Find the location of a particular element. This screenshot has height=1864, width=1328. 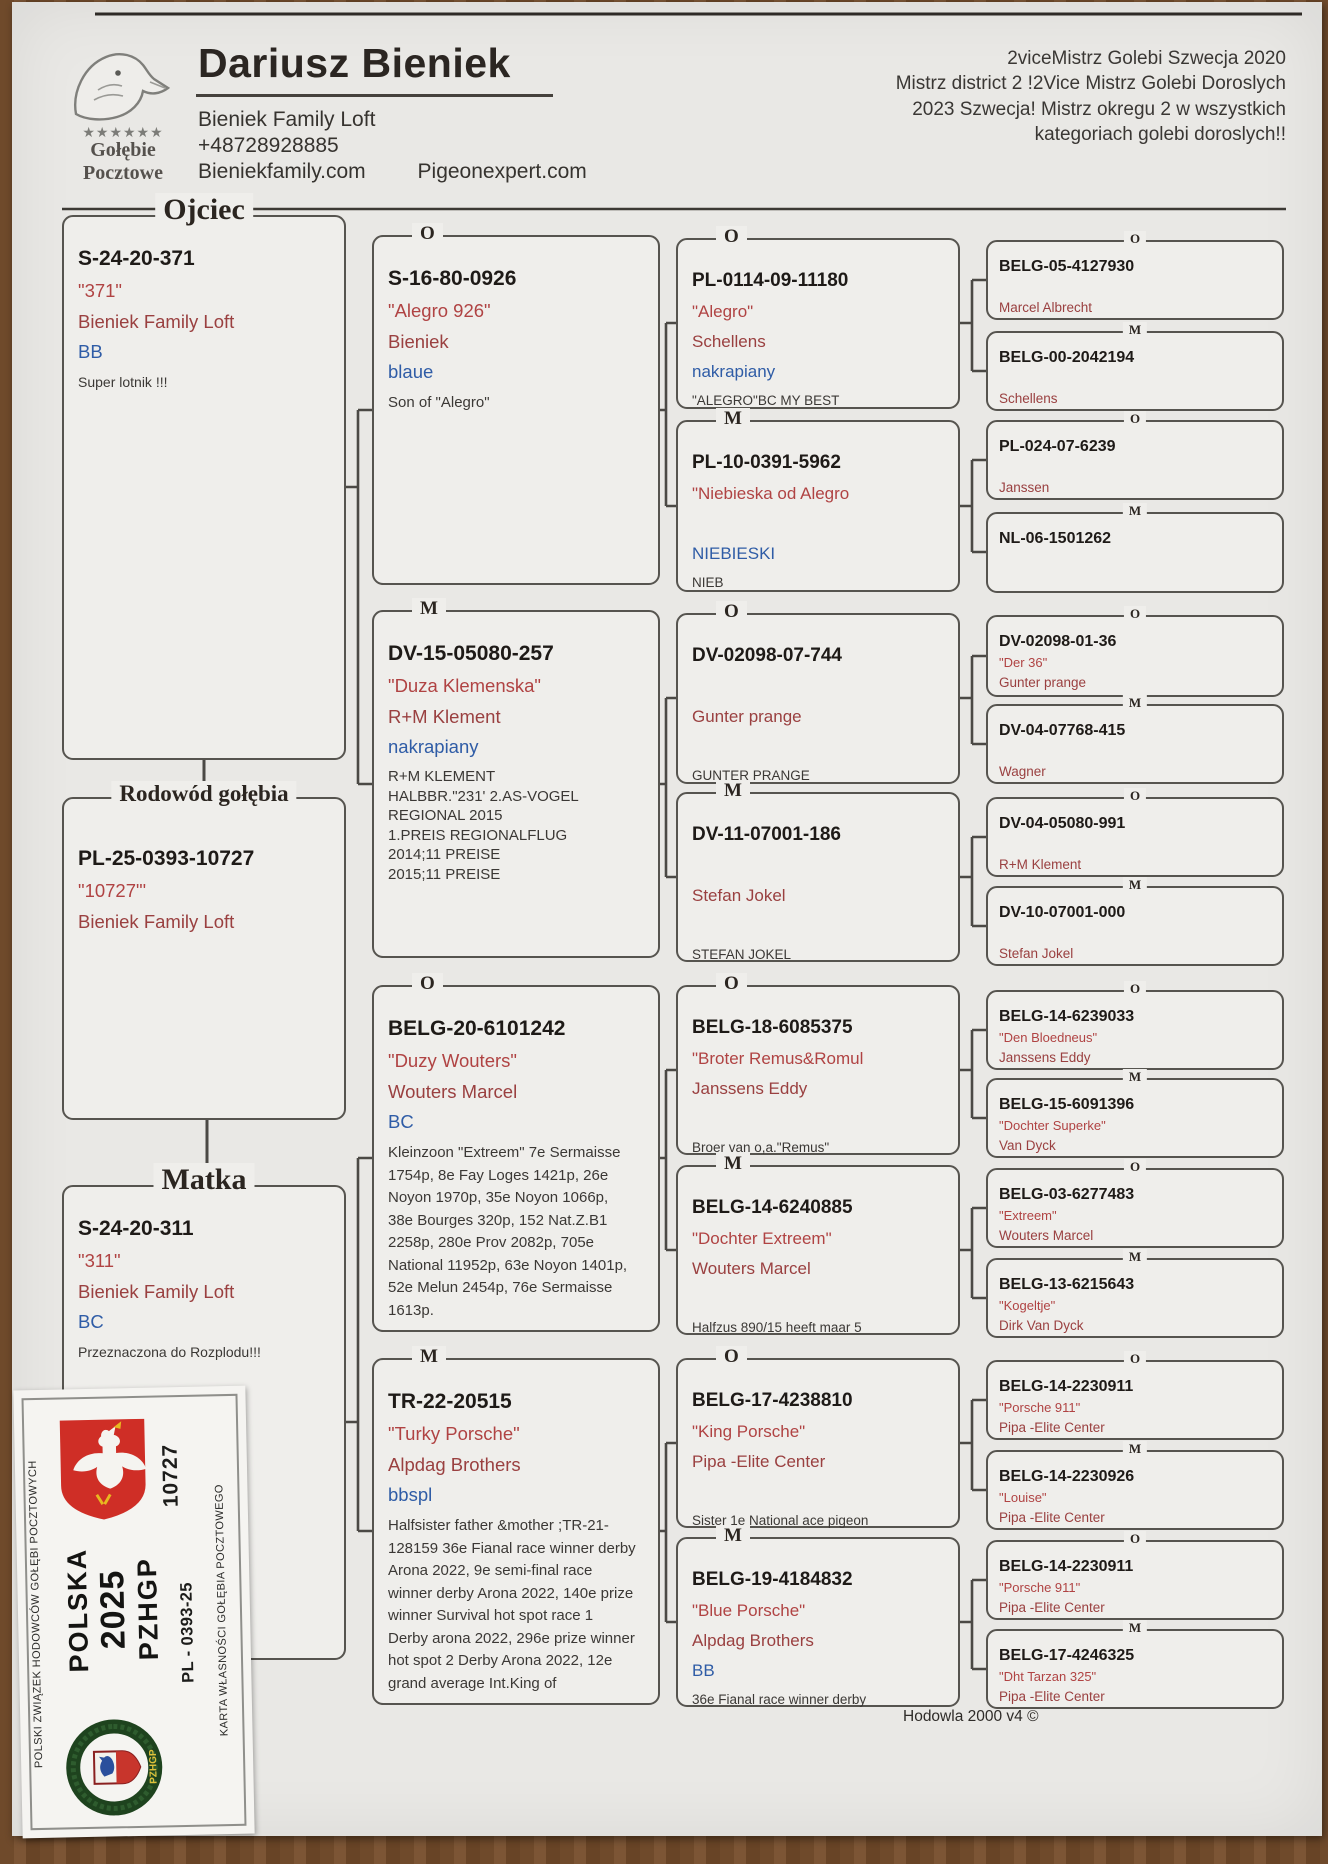

stamp-country-block: POLSKA 2025 PZHGP is located at coordinates (116, 1609).